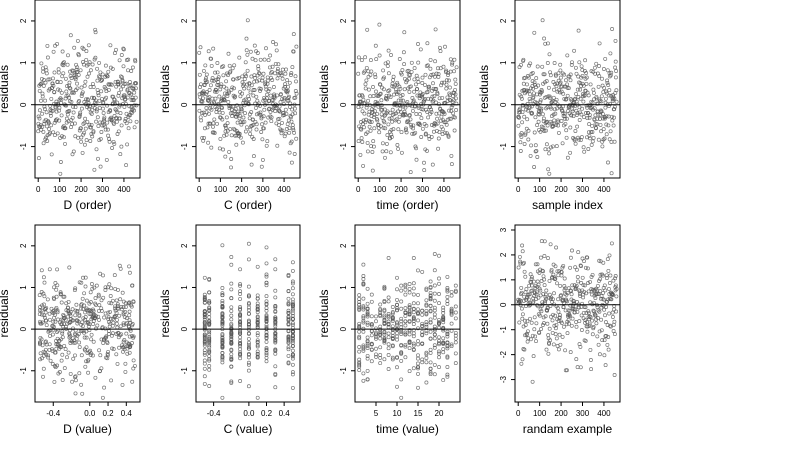  What do you see at coordinates (87, 313) in the screenshot?
I see `plot-frame` at bounding box center [87, 313].